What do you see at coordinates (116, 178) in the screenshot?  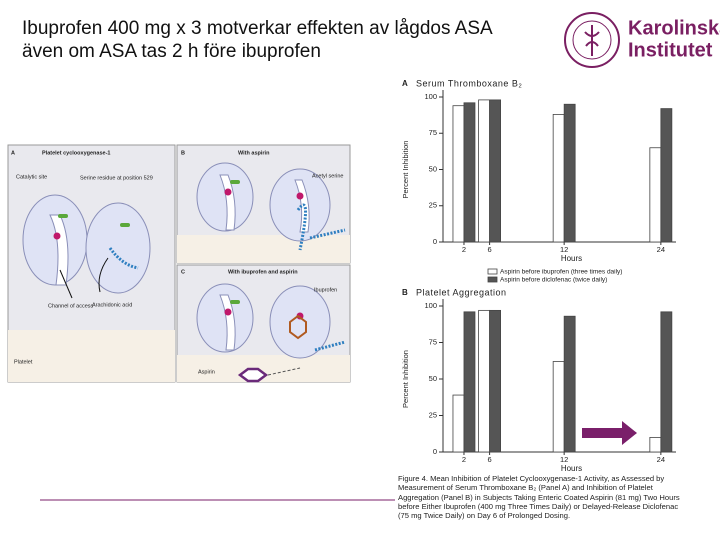 I see `label: Serine residue at position 529` at bounding box center [116, 178].